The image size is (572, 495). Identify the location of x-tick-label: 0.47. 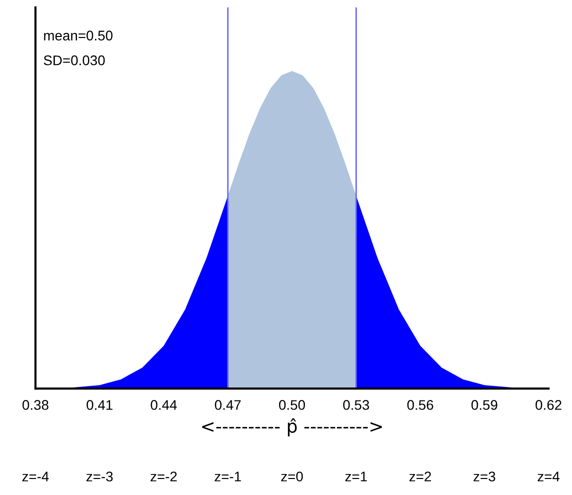
(227, 405).